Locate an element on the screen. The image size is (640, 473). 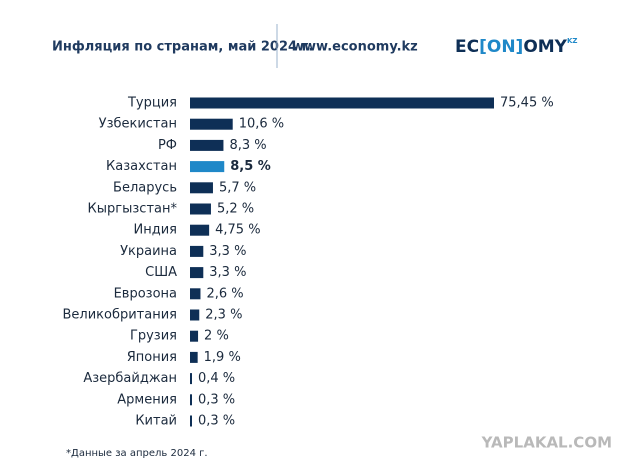
value-label: 4,75 % is located at coordinates (237, 230).